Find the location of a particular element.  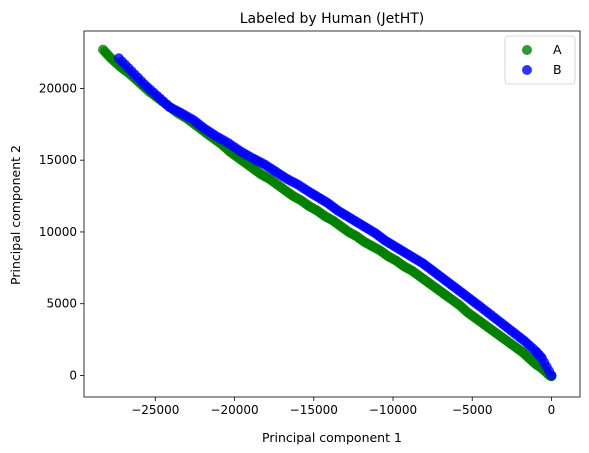

x-tick-label: −5000 is located at coordinates (472, 410).